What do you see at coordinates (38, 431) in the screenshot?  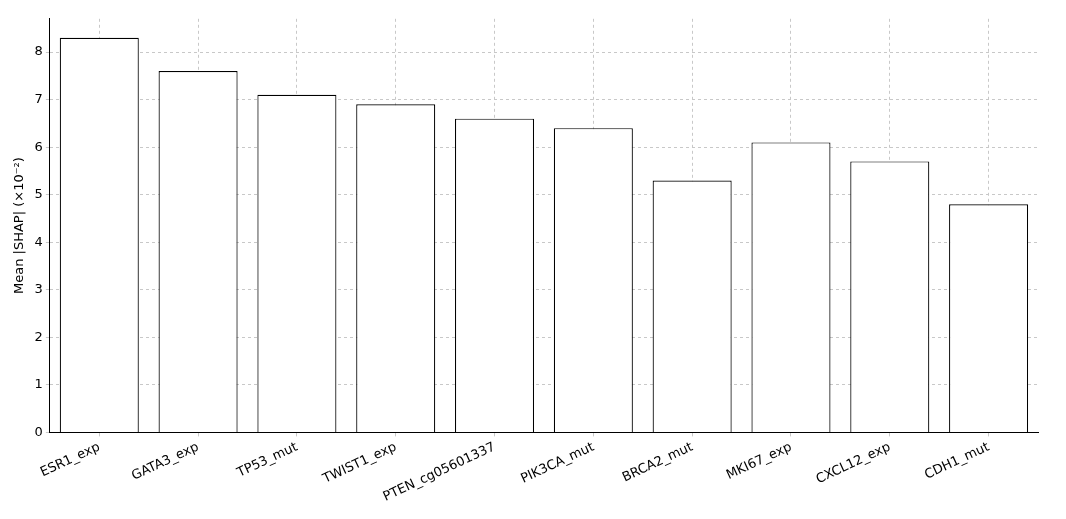 I see `y-tick-label: 0` at bounding box center [38, 431].